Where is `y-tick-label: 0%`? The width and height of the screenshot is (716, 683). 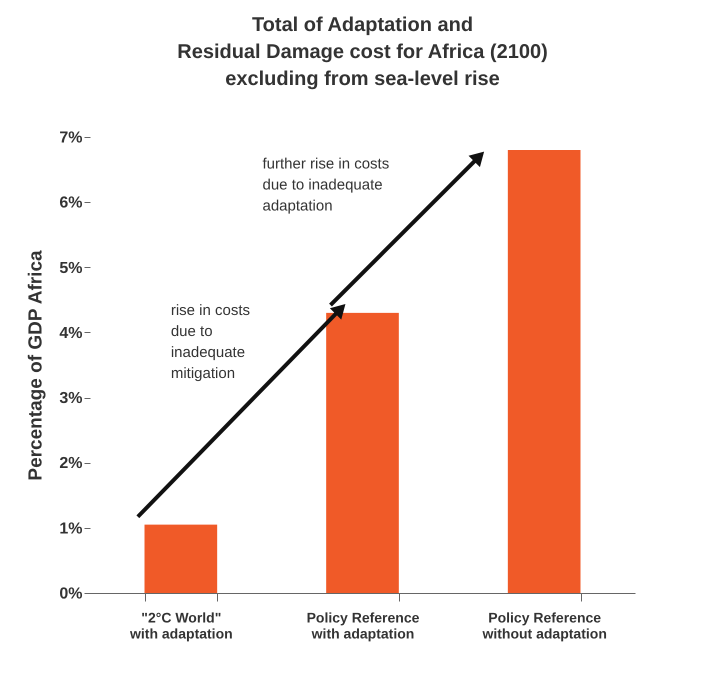 y-tick-label: 0% is located at coordinates (70, 594).